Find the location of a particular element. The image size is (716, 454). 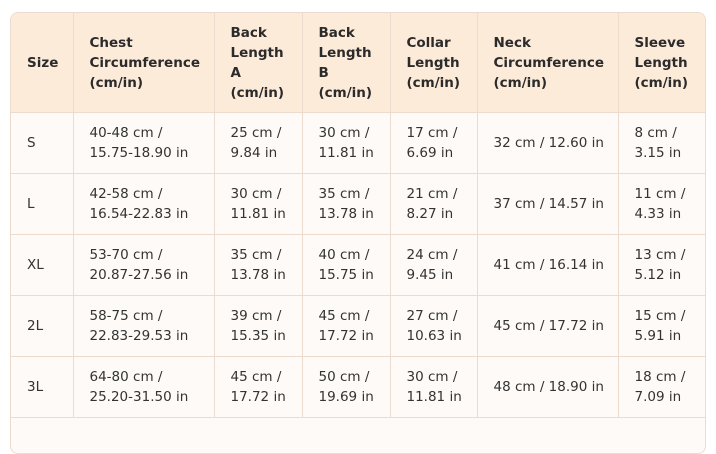

measurement-cell: 42-58 cm / 16.54-22.83 in is located at coordinates (143, 204).